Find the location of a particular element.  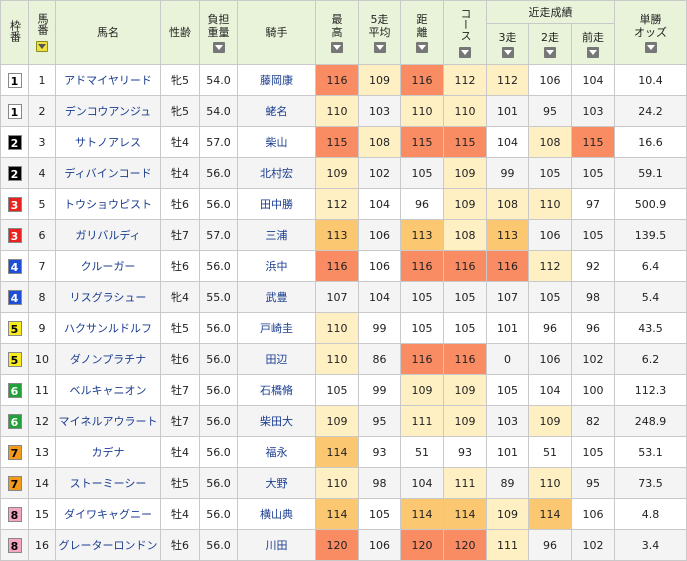

horse-name-link: アドマイヤリード is located at coordinates (108, 80).